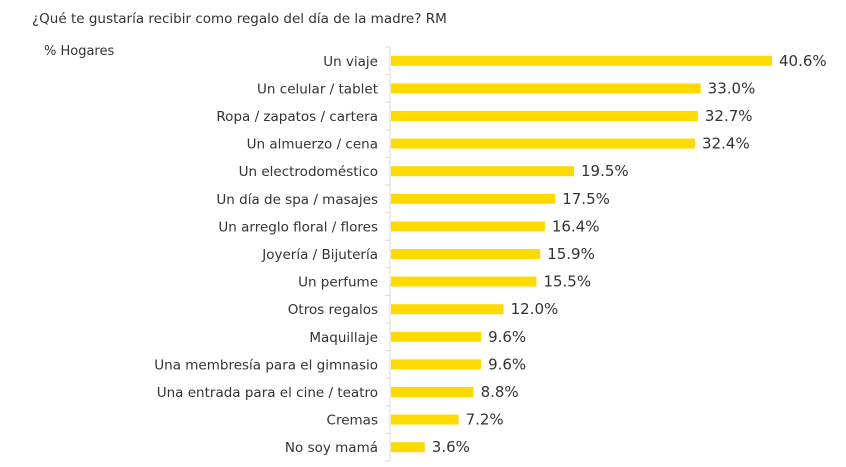 This screenshot has width=846, height=467. I want to click on category-label: Una membresía para el gimnasio, so click(266, 365).